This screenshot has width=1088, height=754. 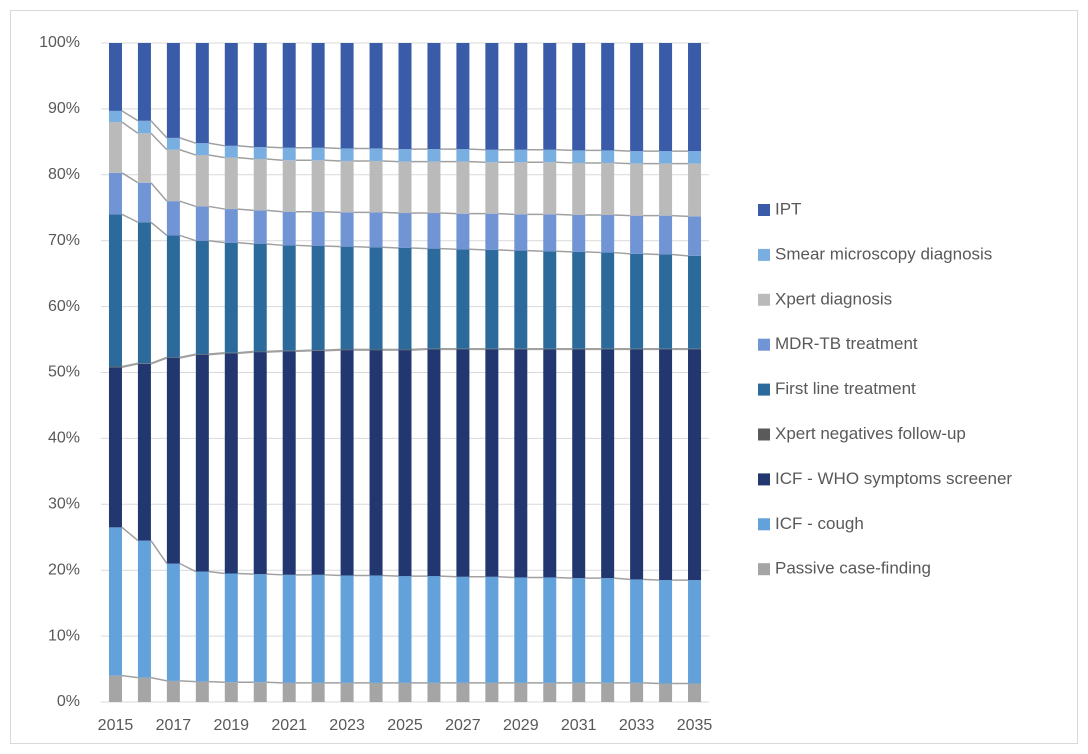 I want to click on legend-label: IPT, so click(x=788, y=208).